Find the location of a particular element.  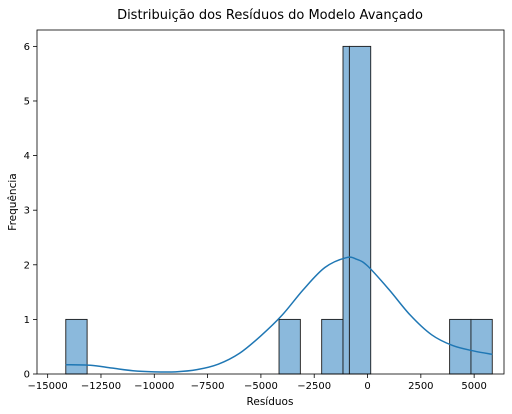

x-tick-label: −12500 is located at coordinates (101, 386).